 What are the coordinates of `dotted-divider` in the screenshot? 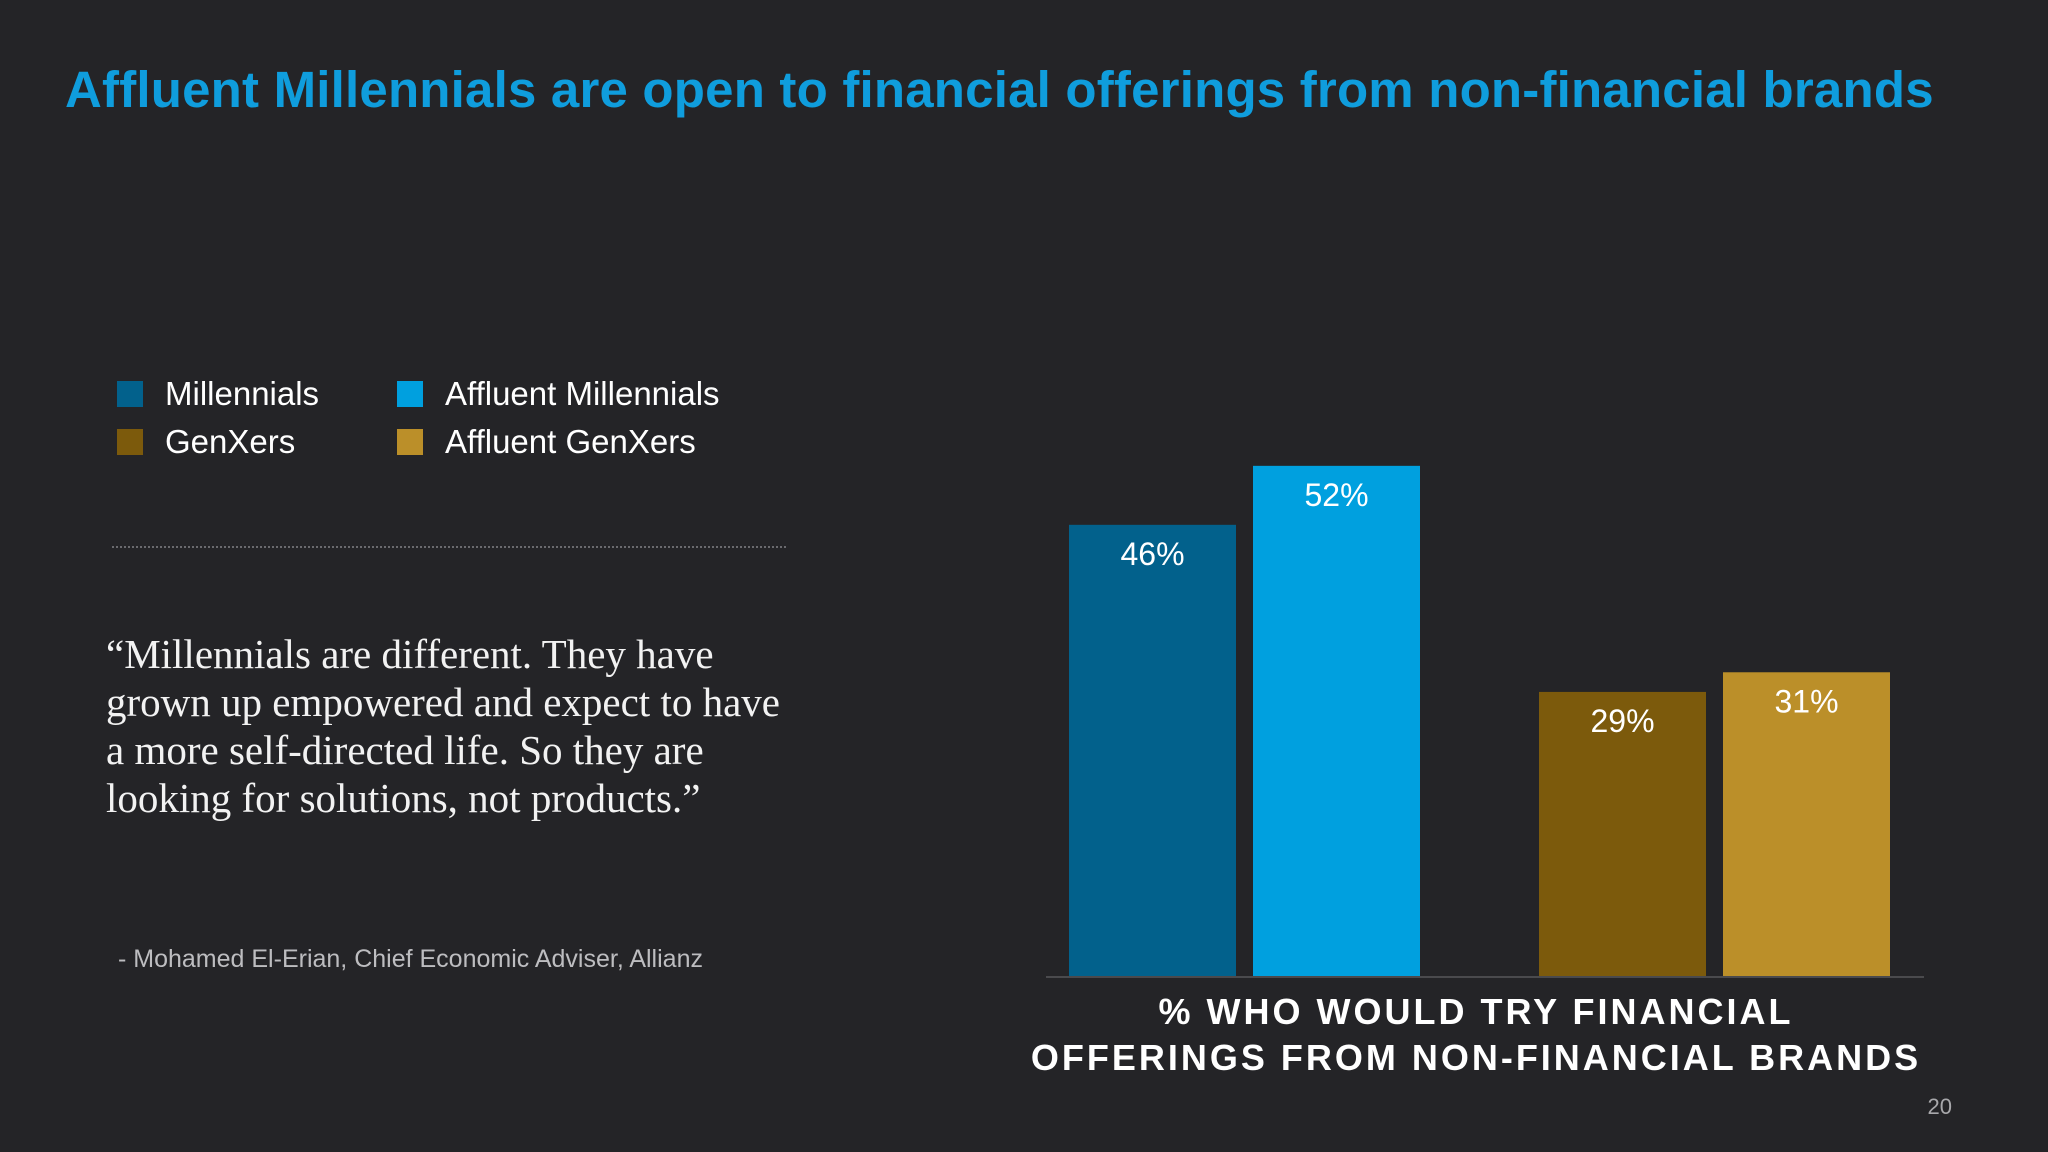 It's located at (449, 547).